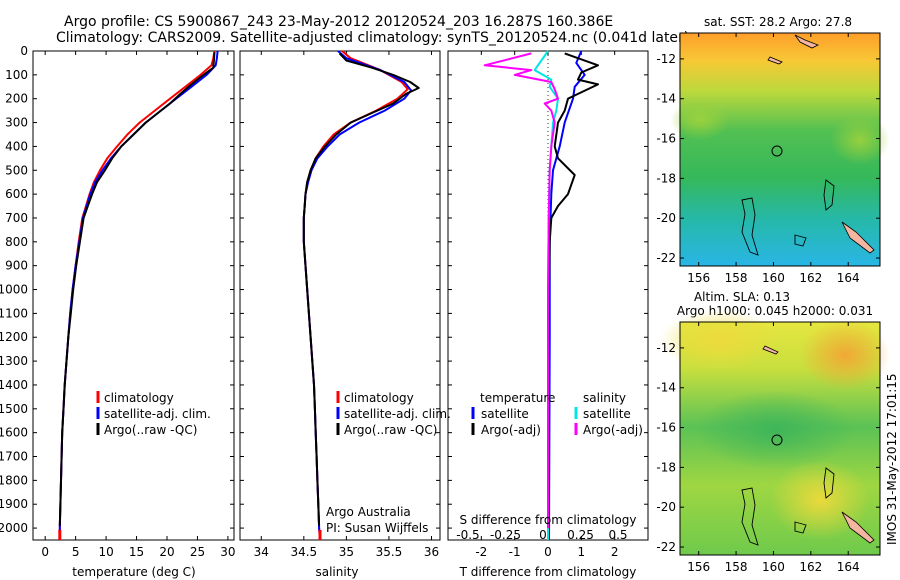 The height and width of the screenshot is (580, 900). Describe the element at coordinates (346, 552) in the screenshot. I see `x-tick-label: 35` at that location.